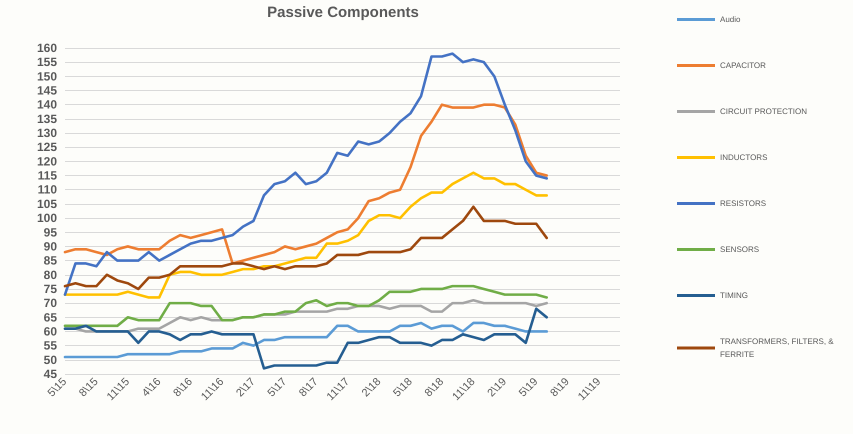 This screenshot has width=853, height=434. What do you see at coordinates (731, 19) in the screenshot?
I see `legend-label: Audio` at bounding box center [731, 19].